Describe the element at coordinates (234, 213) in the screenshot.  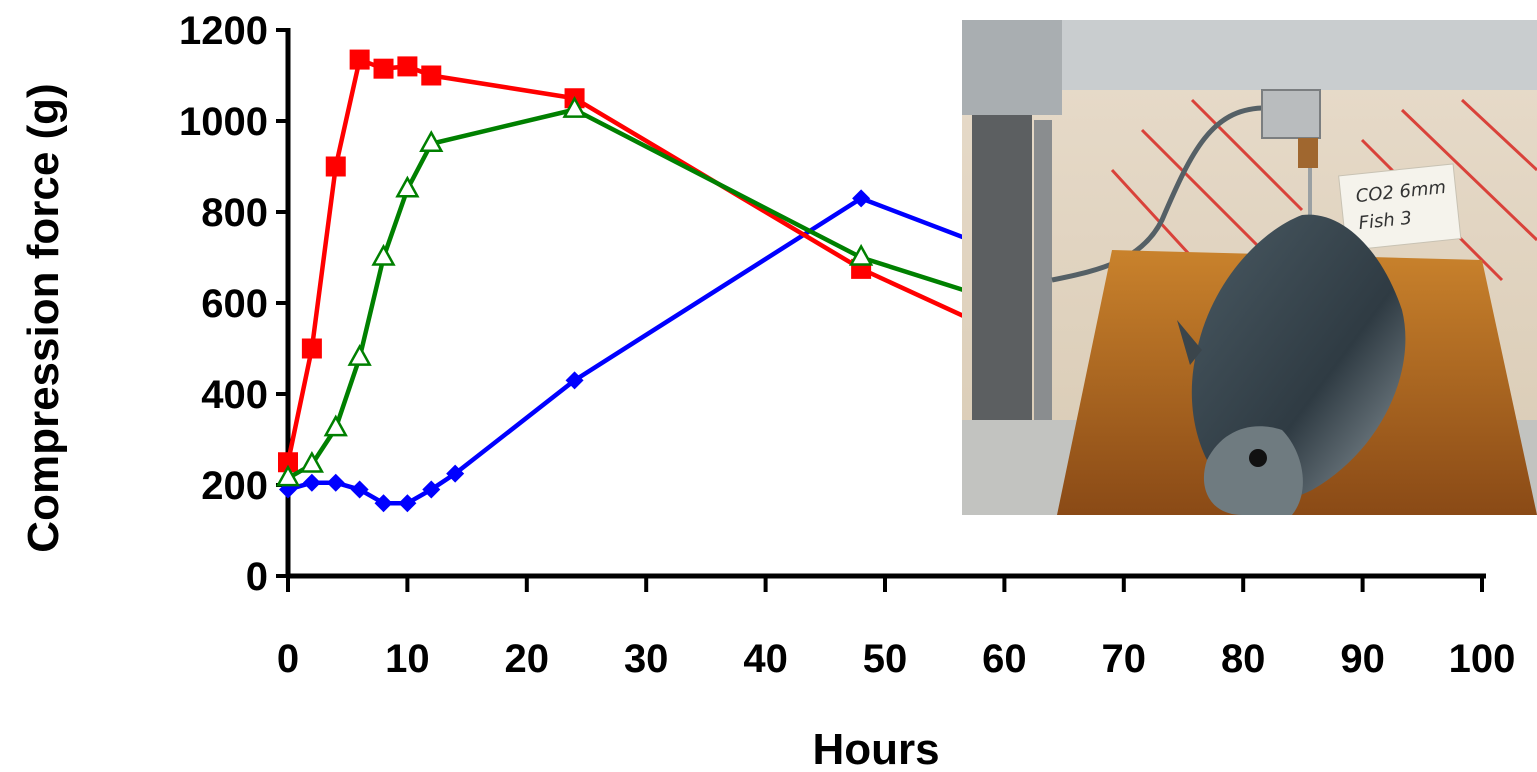
I see `y-tick-label: 800` at that location.